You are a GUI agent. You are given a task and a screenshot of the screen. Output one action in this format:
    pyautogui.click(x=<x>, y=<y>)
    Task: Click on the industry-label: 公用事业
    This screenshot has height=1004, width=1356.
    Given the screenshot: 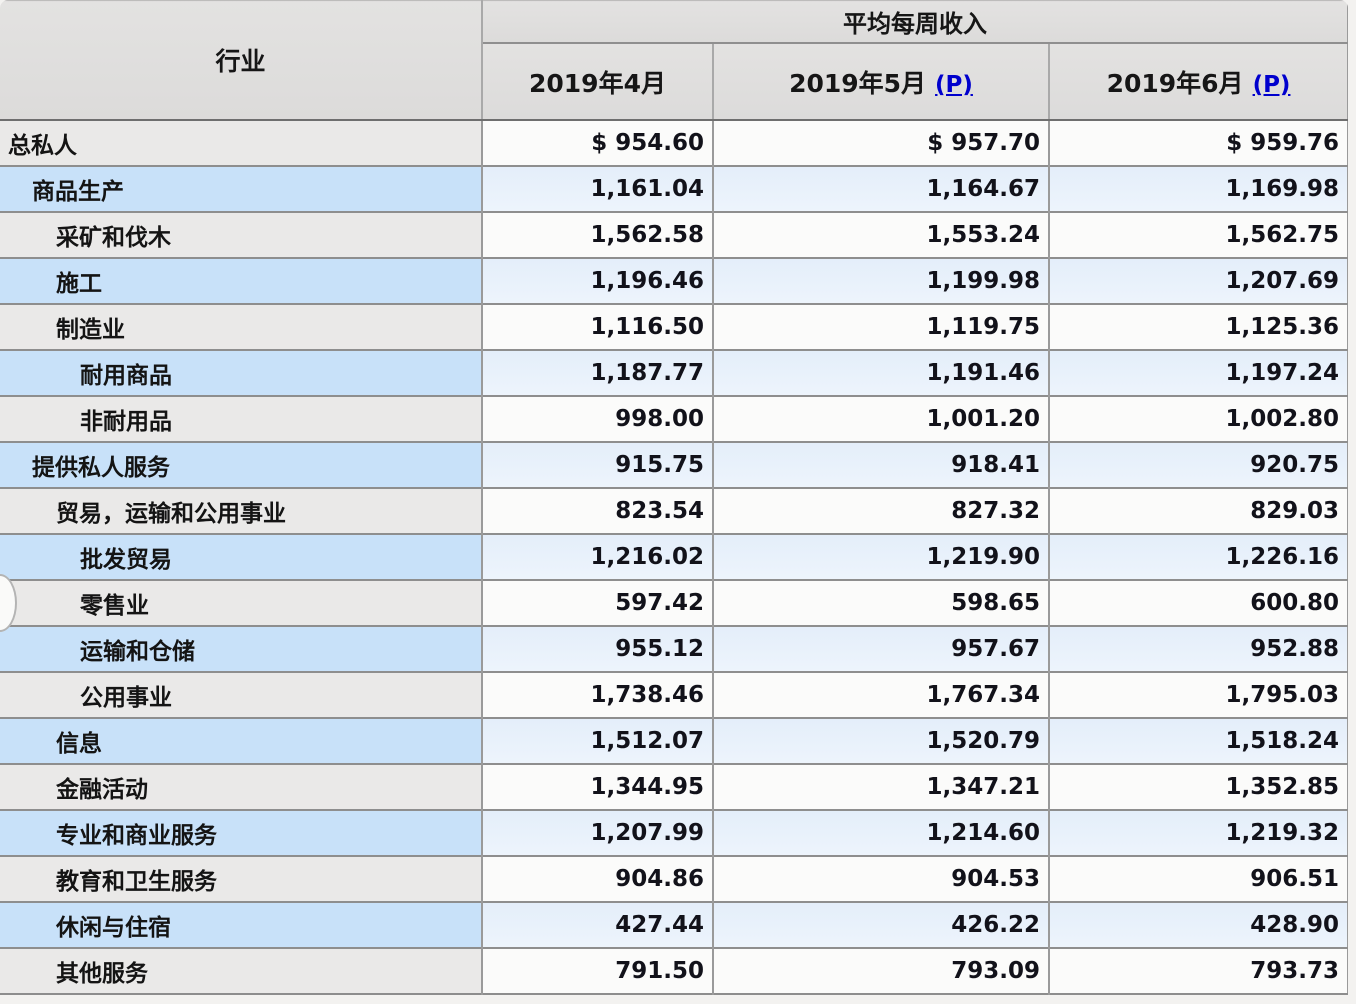 What is the action you would take?
    pyautogui.click(x=241, y=694)
    